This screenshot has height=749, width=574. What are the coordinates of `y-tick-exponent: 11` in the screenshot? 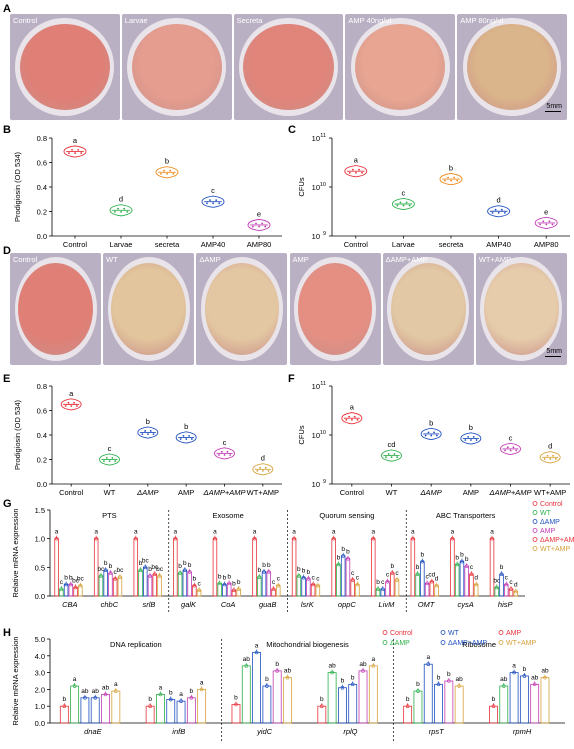 It's located at (323, 384).